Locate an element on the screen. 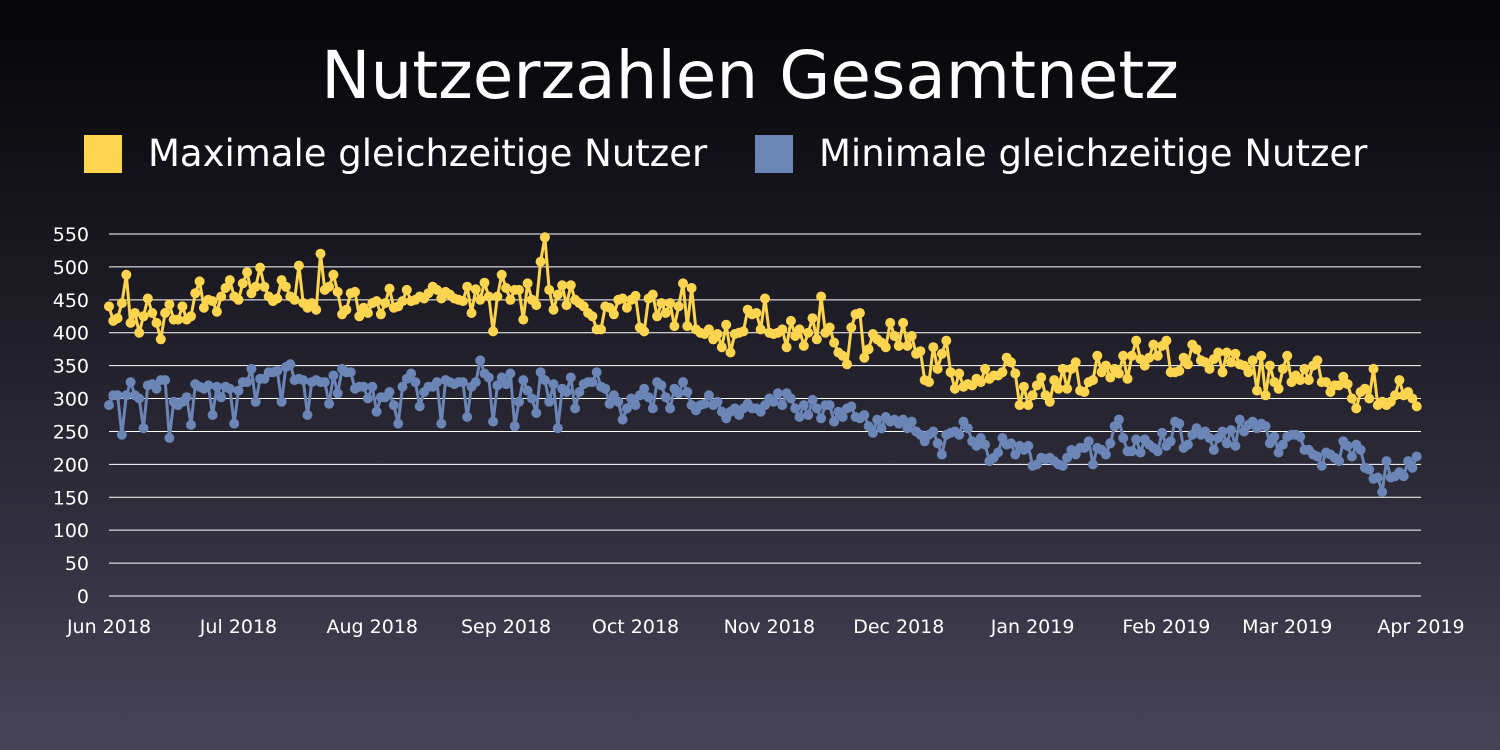  legend-swatch-max is located at coordinates (103, 154).